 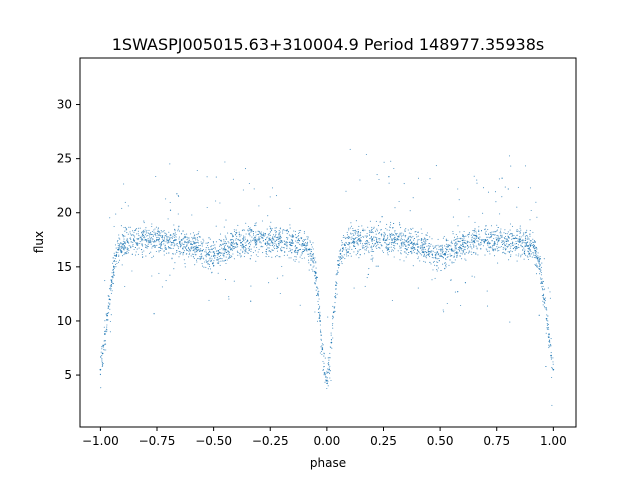 I want to click on y-tick-label: 10, so click(x=64, y=321).